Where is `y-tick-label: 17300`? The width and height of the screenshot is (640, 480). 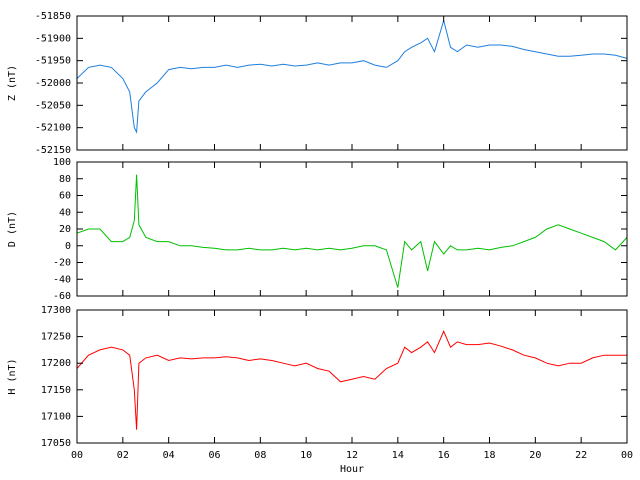 y-tick-label: 17300 is located at coordinates (56, 310).